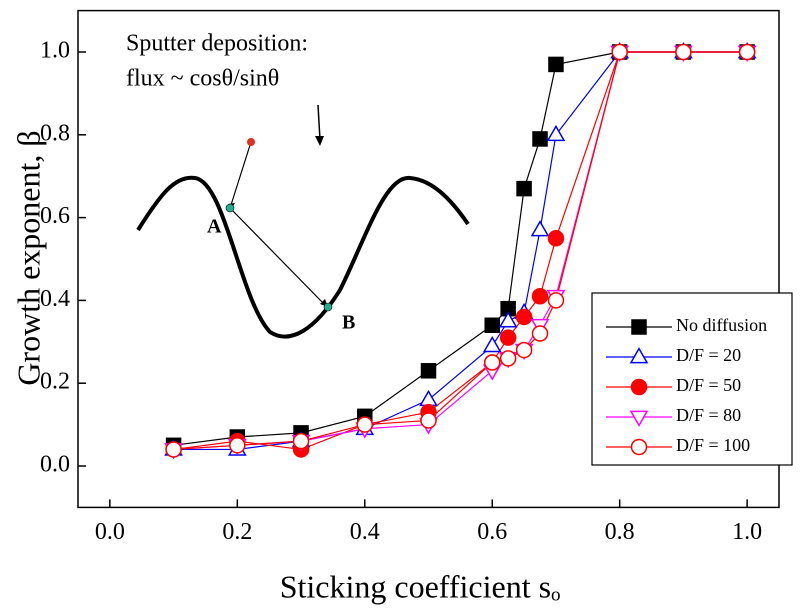  Describe the element at coordinates (620, 532) in the screenshot. I see `x-tick-label: 0.8` at that location.